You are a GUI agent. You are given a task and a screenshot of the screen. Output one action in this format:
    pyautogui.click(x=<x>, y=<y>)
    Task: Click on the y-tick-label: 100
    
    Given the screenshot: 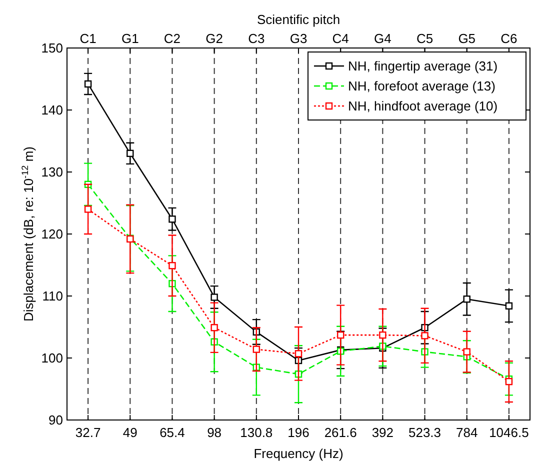 What is the action you would take?
    pyautogui.click(x=52, y=358)
    